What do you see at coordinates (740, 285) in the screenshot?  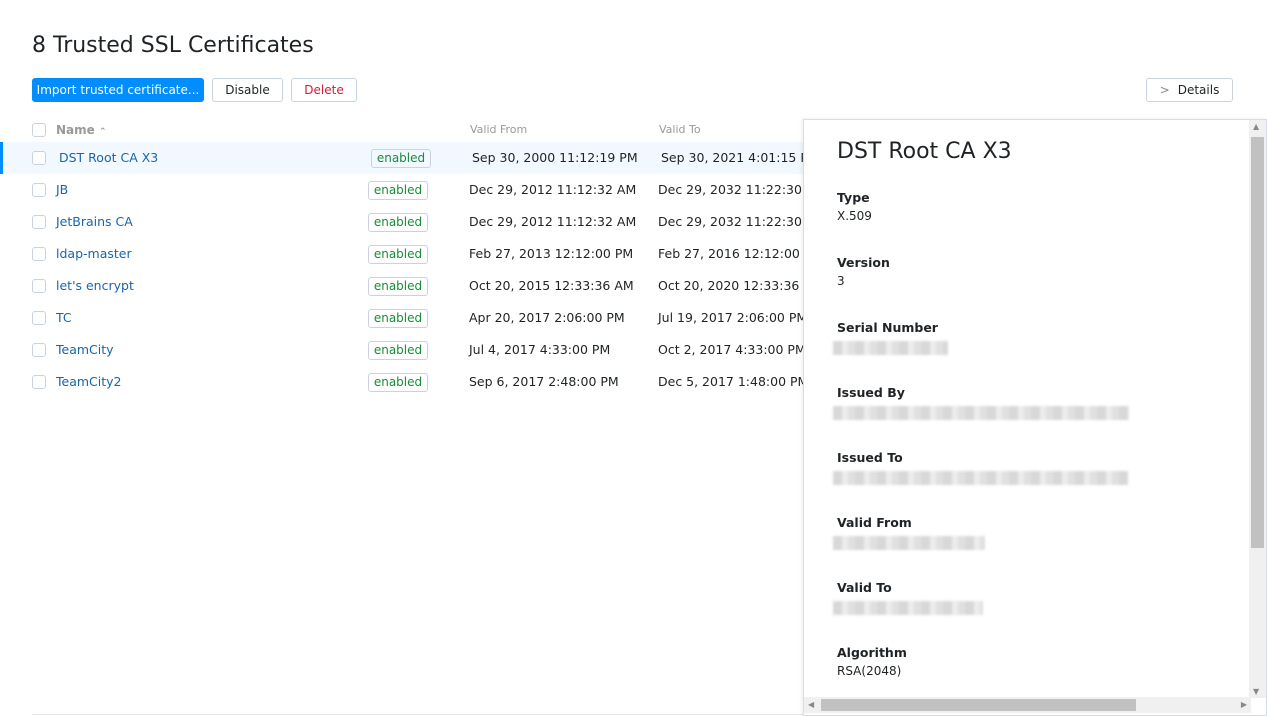 I see `valid-to-cell: Oct 20, 2020 12:33:36 AM` at bounding box center [740, 285].